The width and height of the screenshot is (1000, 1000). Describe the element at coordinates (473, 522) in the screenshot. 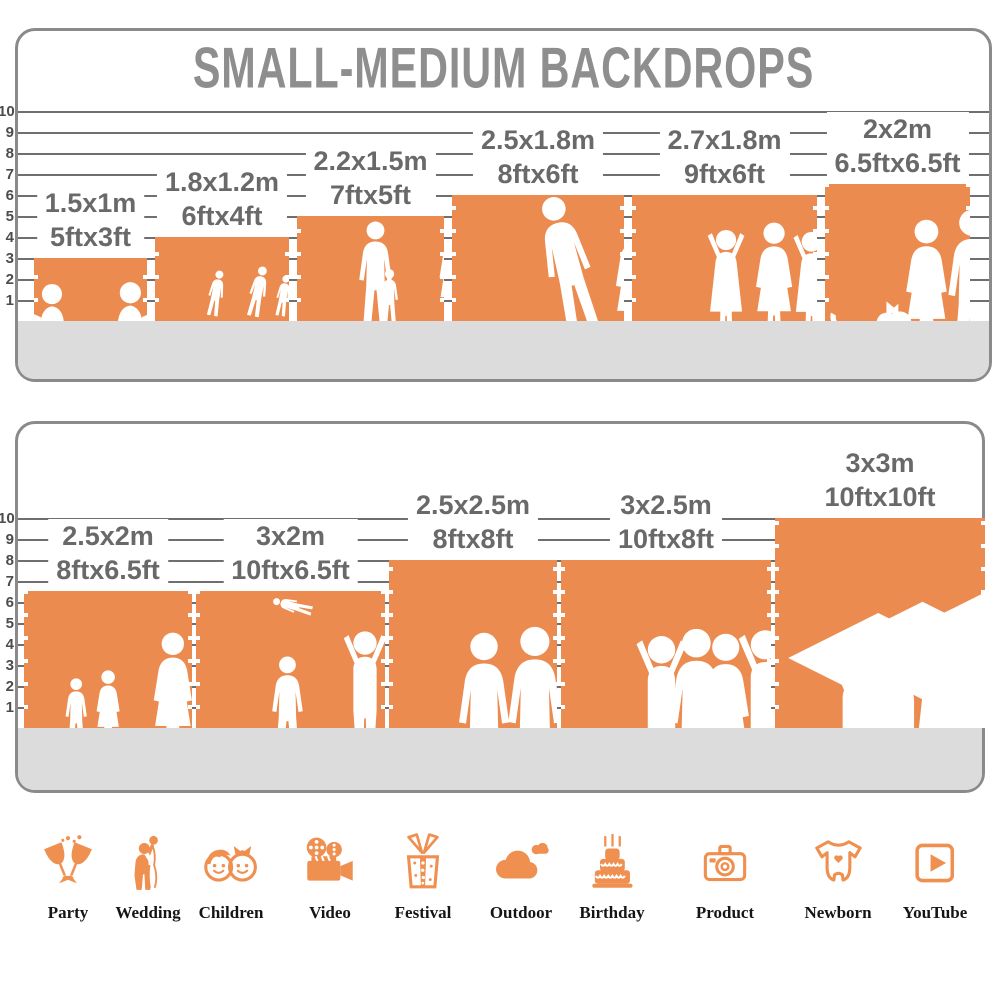

I see `backdrop-size-label: 2.5x2.5m 8ftx8ft` at that location.